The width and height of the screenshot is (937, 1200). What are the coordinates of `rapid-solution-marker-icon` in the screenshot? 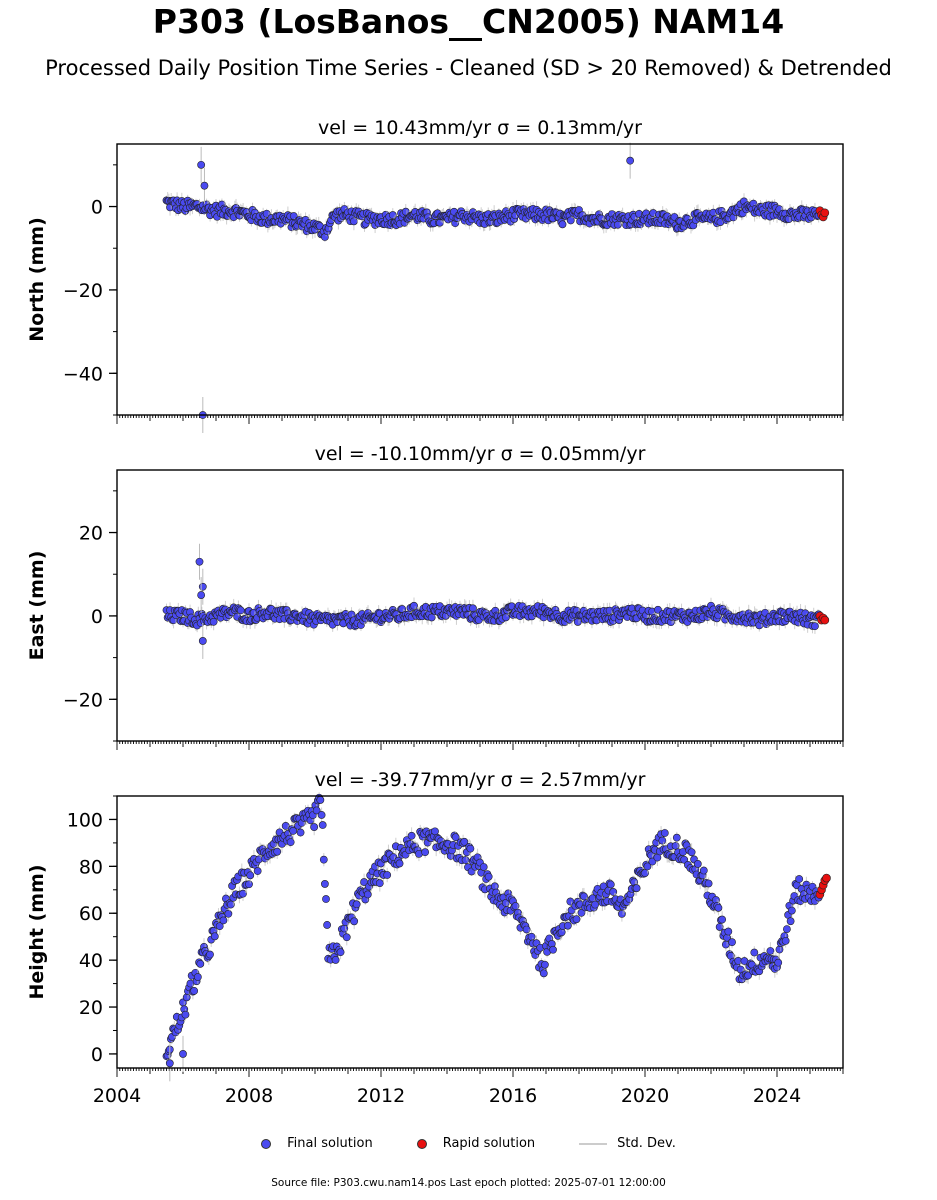 It's located at (421, 1143).